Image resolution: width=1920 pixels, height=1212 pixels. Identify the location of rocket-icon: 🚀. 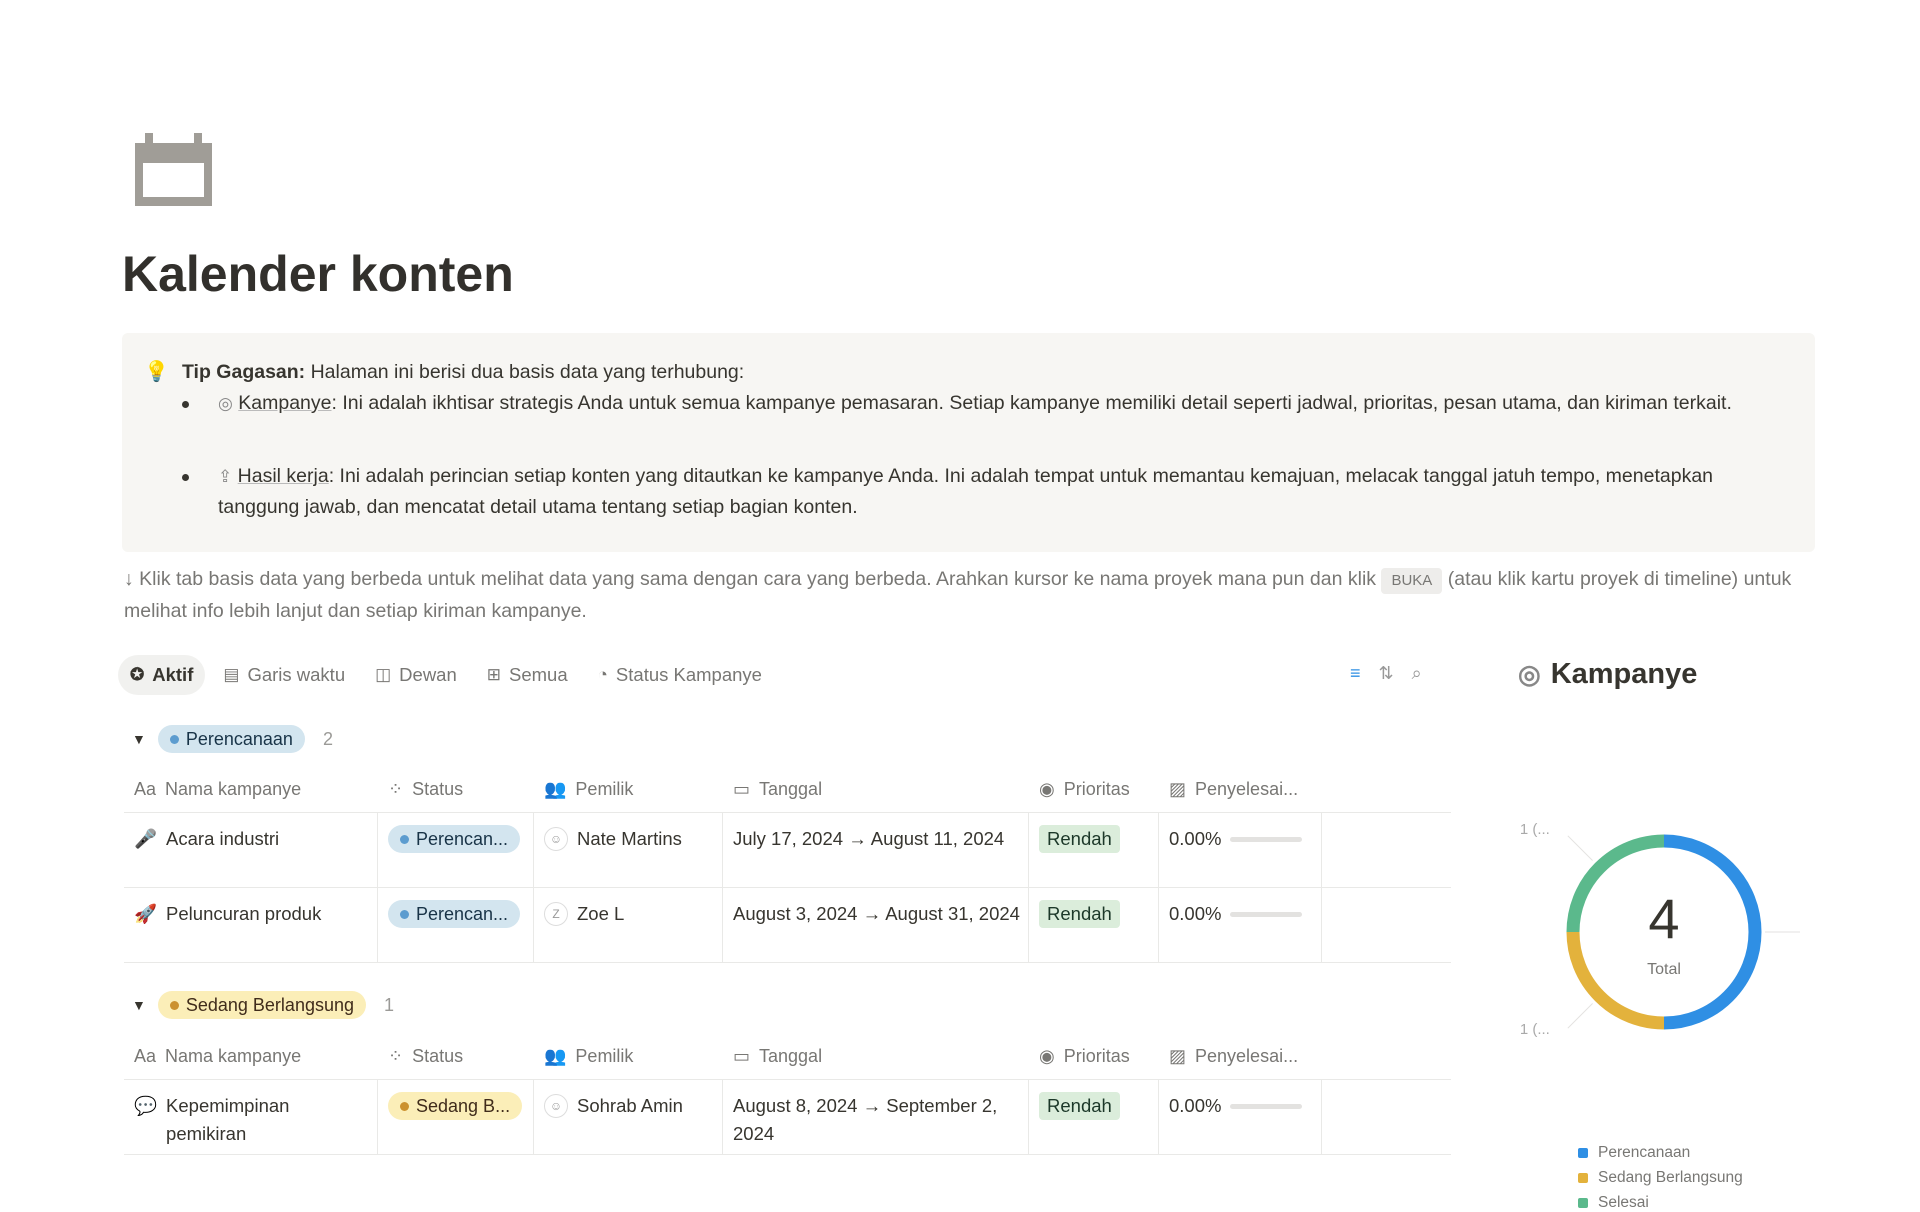
(146, 913).